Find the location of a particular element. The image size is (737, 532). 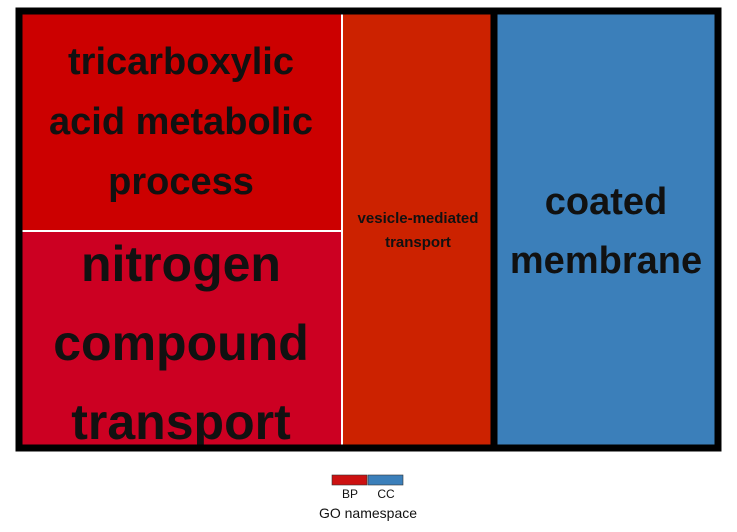

legend: BP CC GO namespace is located at coordinates (368, 497).